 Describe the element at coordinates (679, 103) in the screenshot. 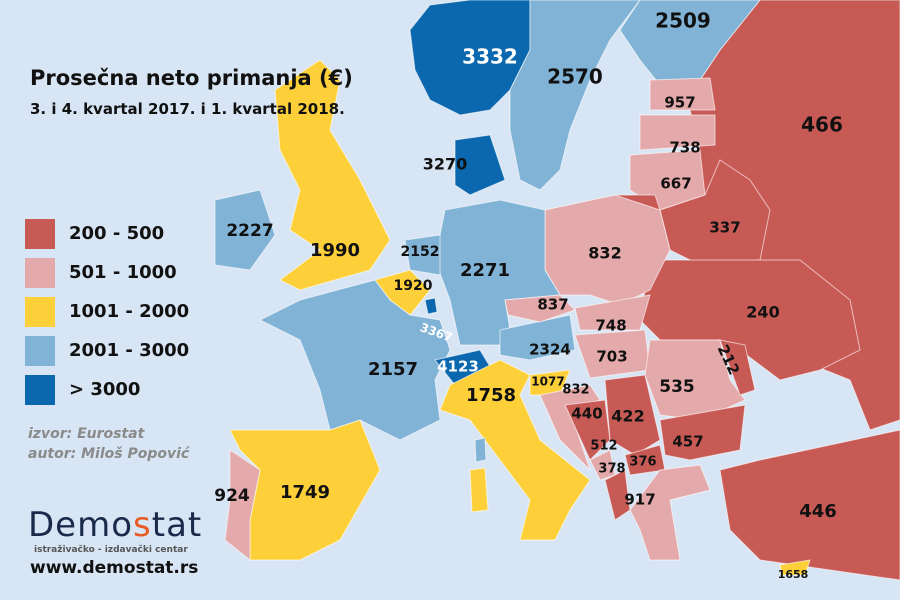

I see `value-estonia: 957` at that location.